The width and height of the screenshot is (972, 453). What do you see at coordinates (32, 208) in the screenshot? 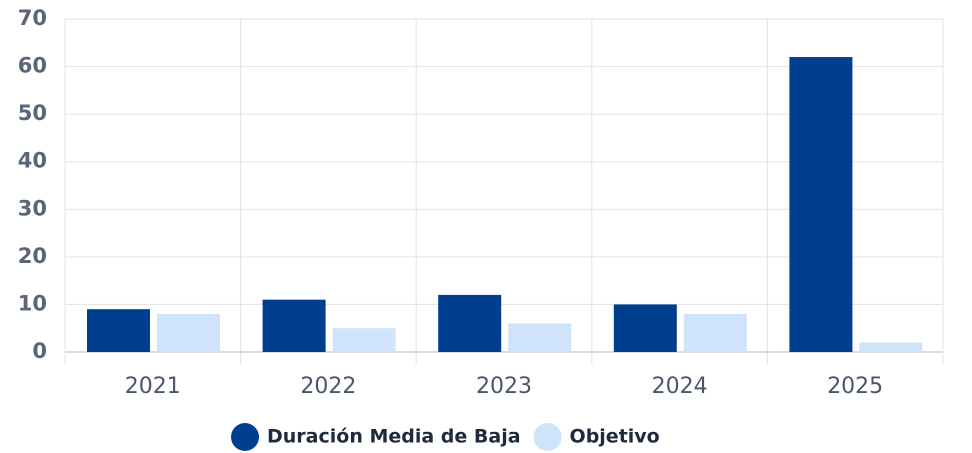
I see `y-tick-label: 30` at bounding box center [32, 208].